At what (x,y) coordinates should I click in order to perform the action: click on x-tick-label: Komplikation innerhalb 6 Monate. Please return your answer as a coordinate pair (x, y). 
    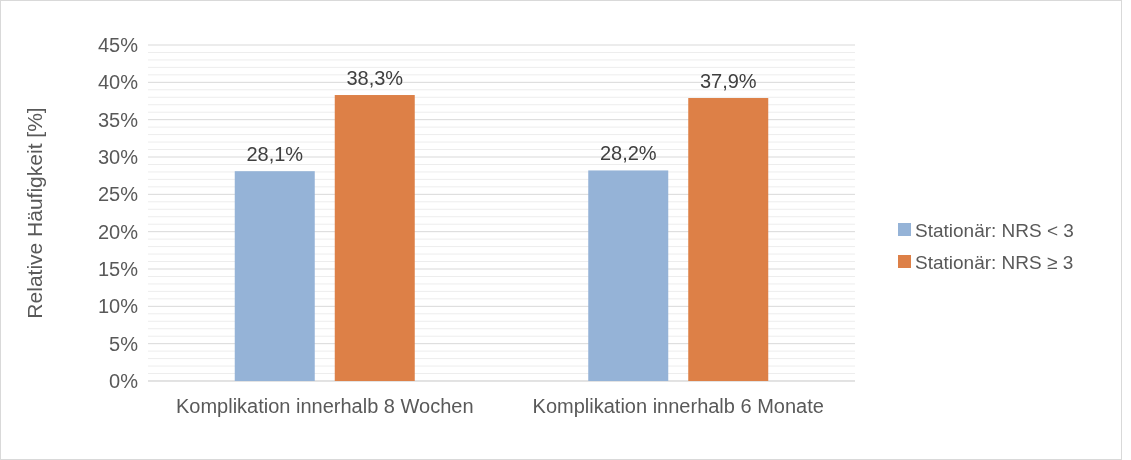
    Looking at the image, I should click on (678, 406).